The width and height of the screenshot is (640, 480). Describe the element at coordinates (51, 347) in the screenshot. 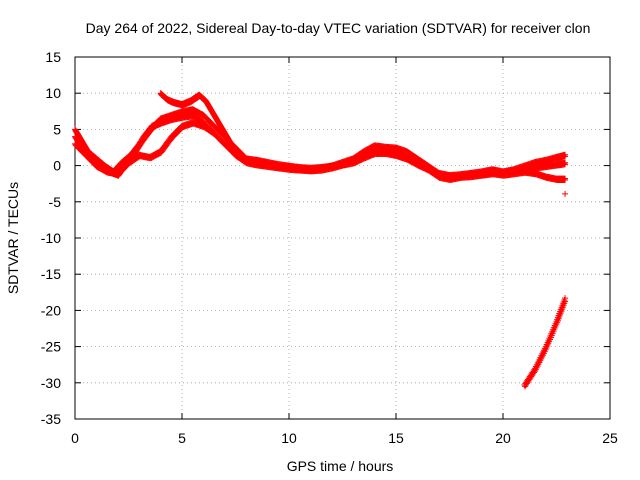

I see `y-tick-label: -25` at that location.